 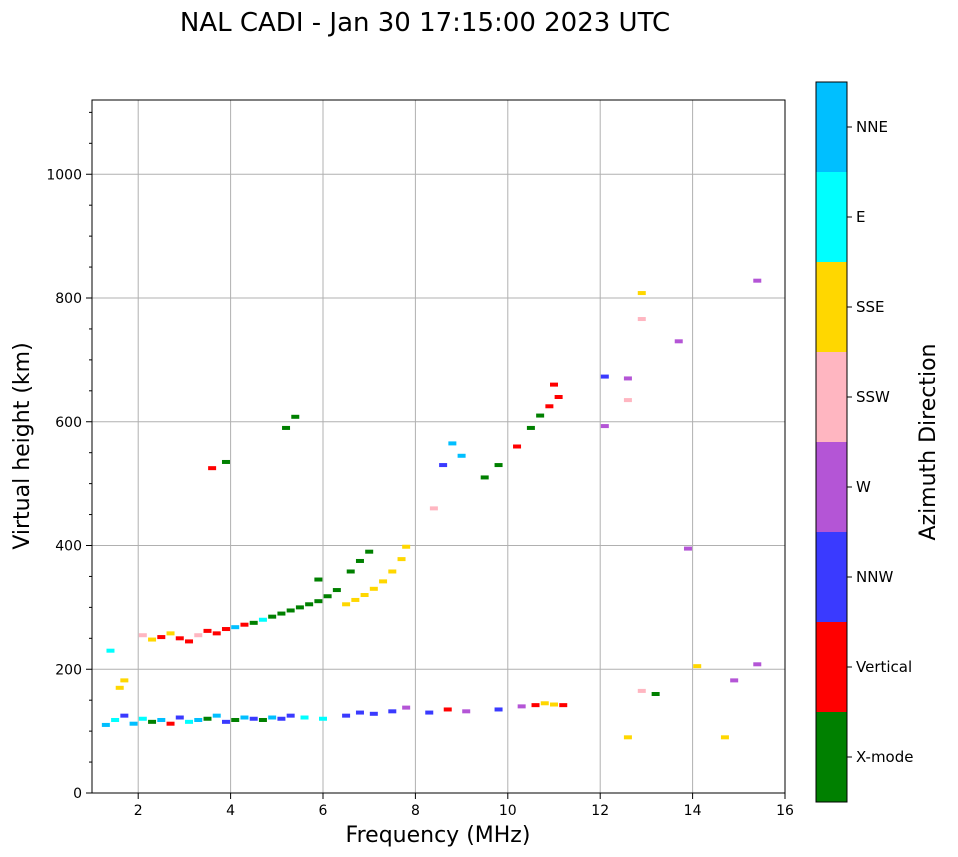 I want to click on colorbar-tick-label: X-mode, so click(x=884, y=757).